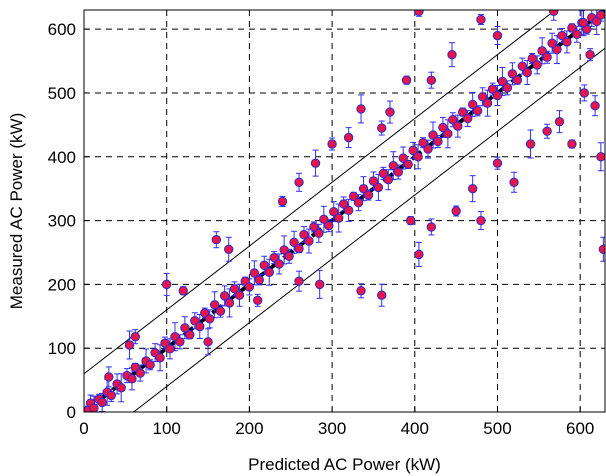  I want to click on y-tick-label: 100, so click(62, 348).